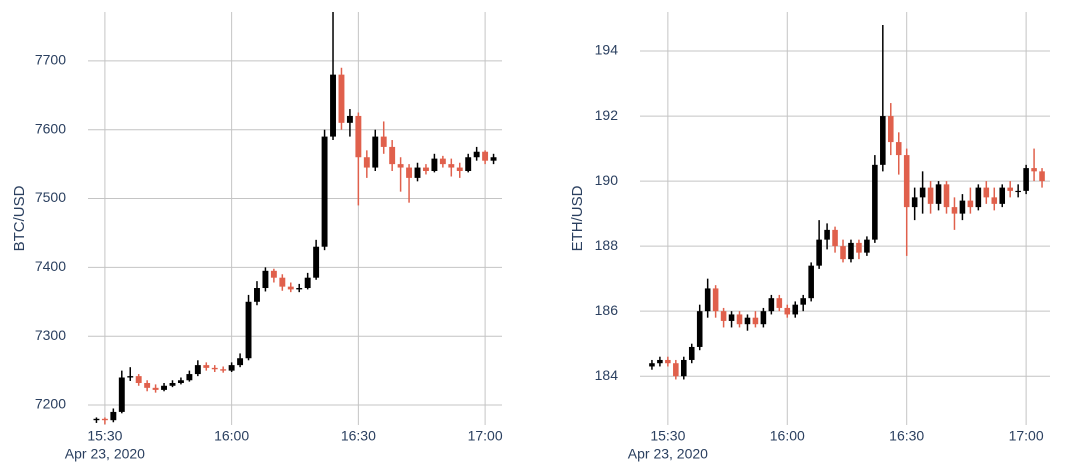 The height and width of the screenshot is (471, 1080). I want to click on y-tick-label: 188, so click(607, 245).